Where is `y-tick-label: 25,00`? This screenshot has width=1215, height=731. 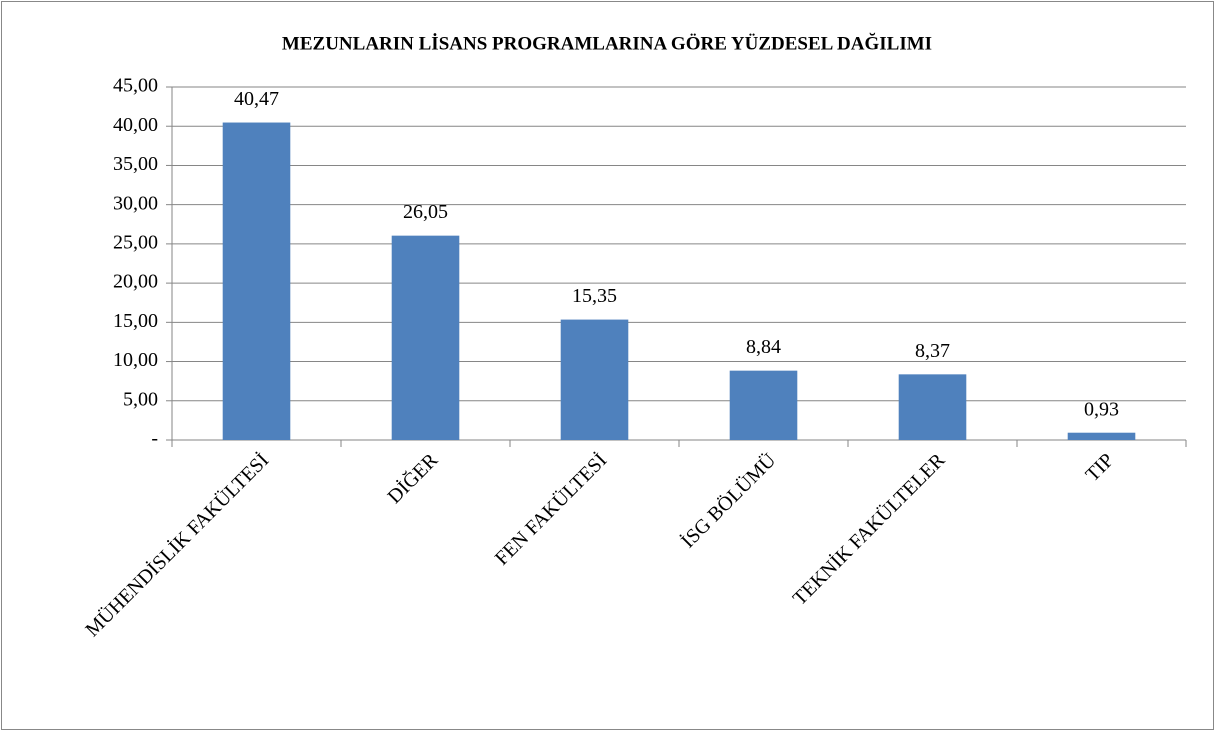
y-tick-label: 25,00 is located at coordinates (135, 242).